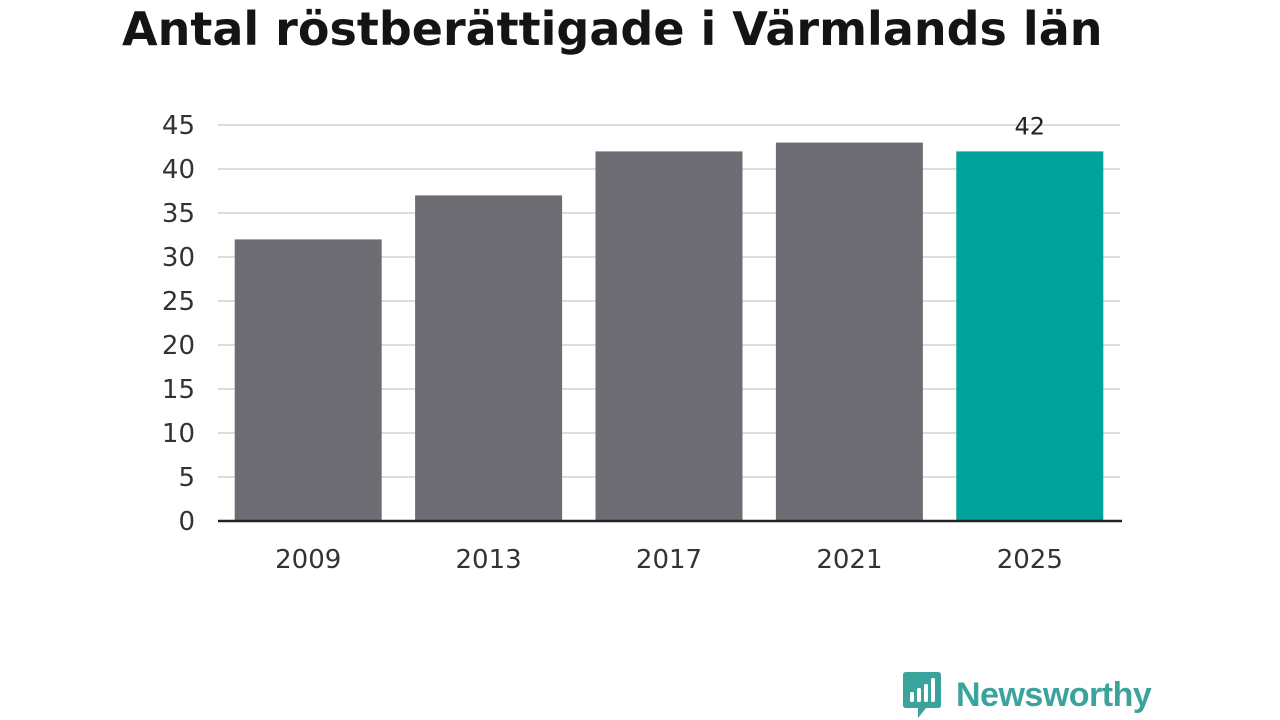 The width and height of the screenshot is (1280, 720). What do you see at coordinates (489, 358) in the screenshot?
I see `bar-2013` at bounding box center [489, 358].